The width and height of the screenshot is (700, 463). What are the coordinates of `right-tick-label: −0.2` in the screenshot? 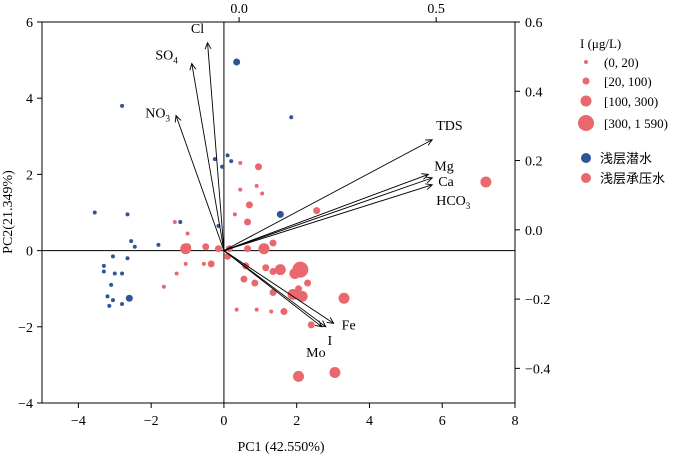 It's located at (537, 300).